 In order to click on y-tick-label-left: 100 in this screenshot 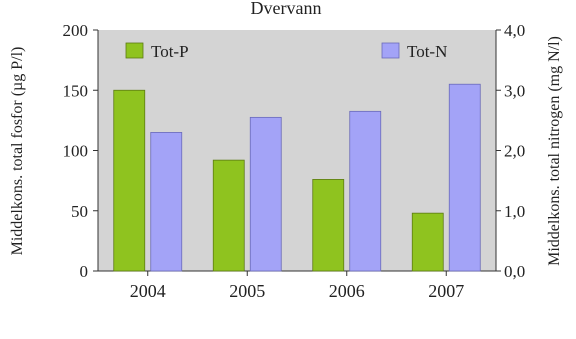, I will do `click(76, 151)`.